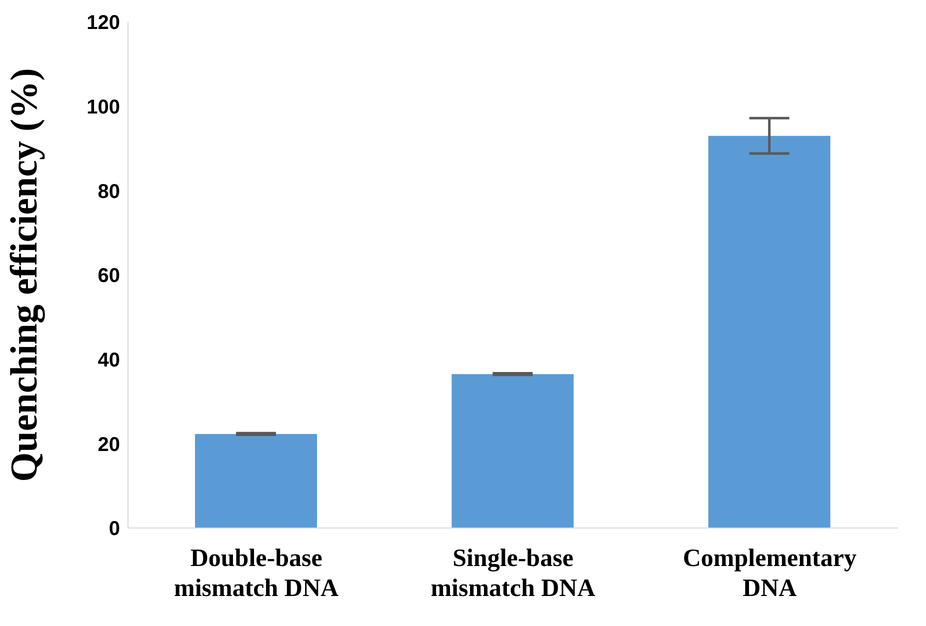  What do you see at coordinates (769, 573) in the screenshot?
I see `x-tick-label: Complementary DNA` at bounding box center [769, 573].